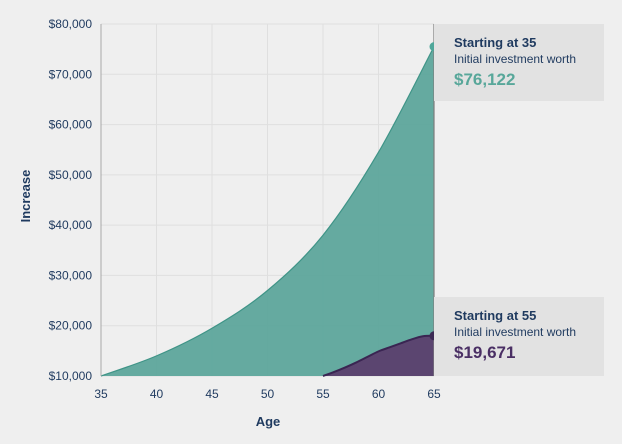 Image resolution: width=622 pixels, height=444 pixels. Describe the element at coordinates (495, 315) in the screenshot. I see `annotation-title-2: Starting at 55` at that location.